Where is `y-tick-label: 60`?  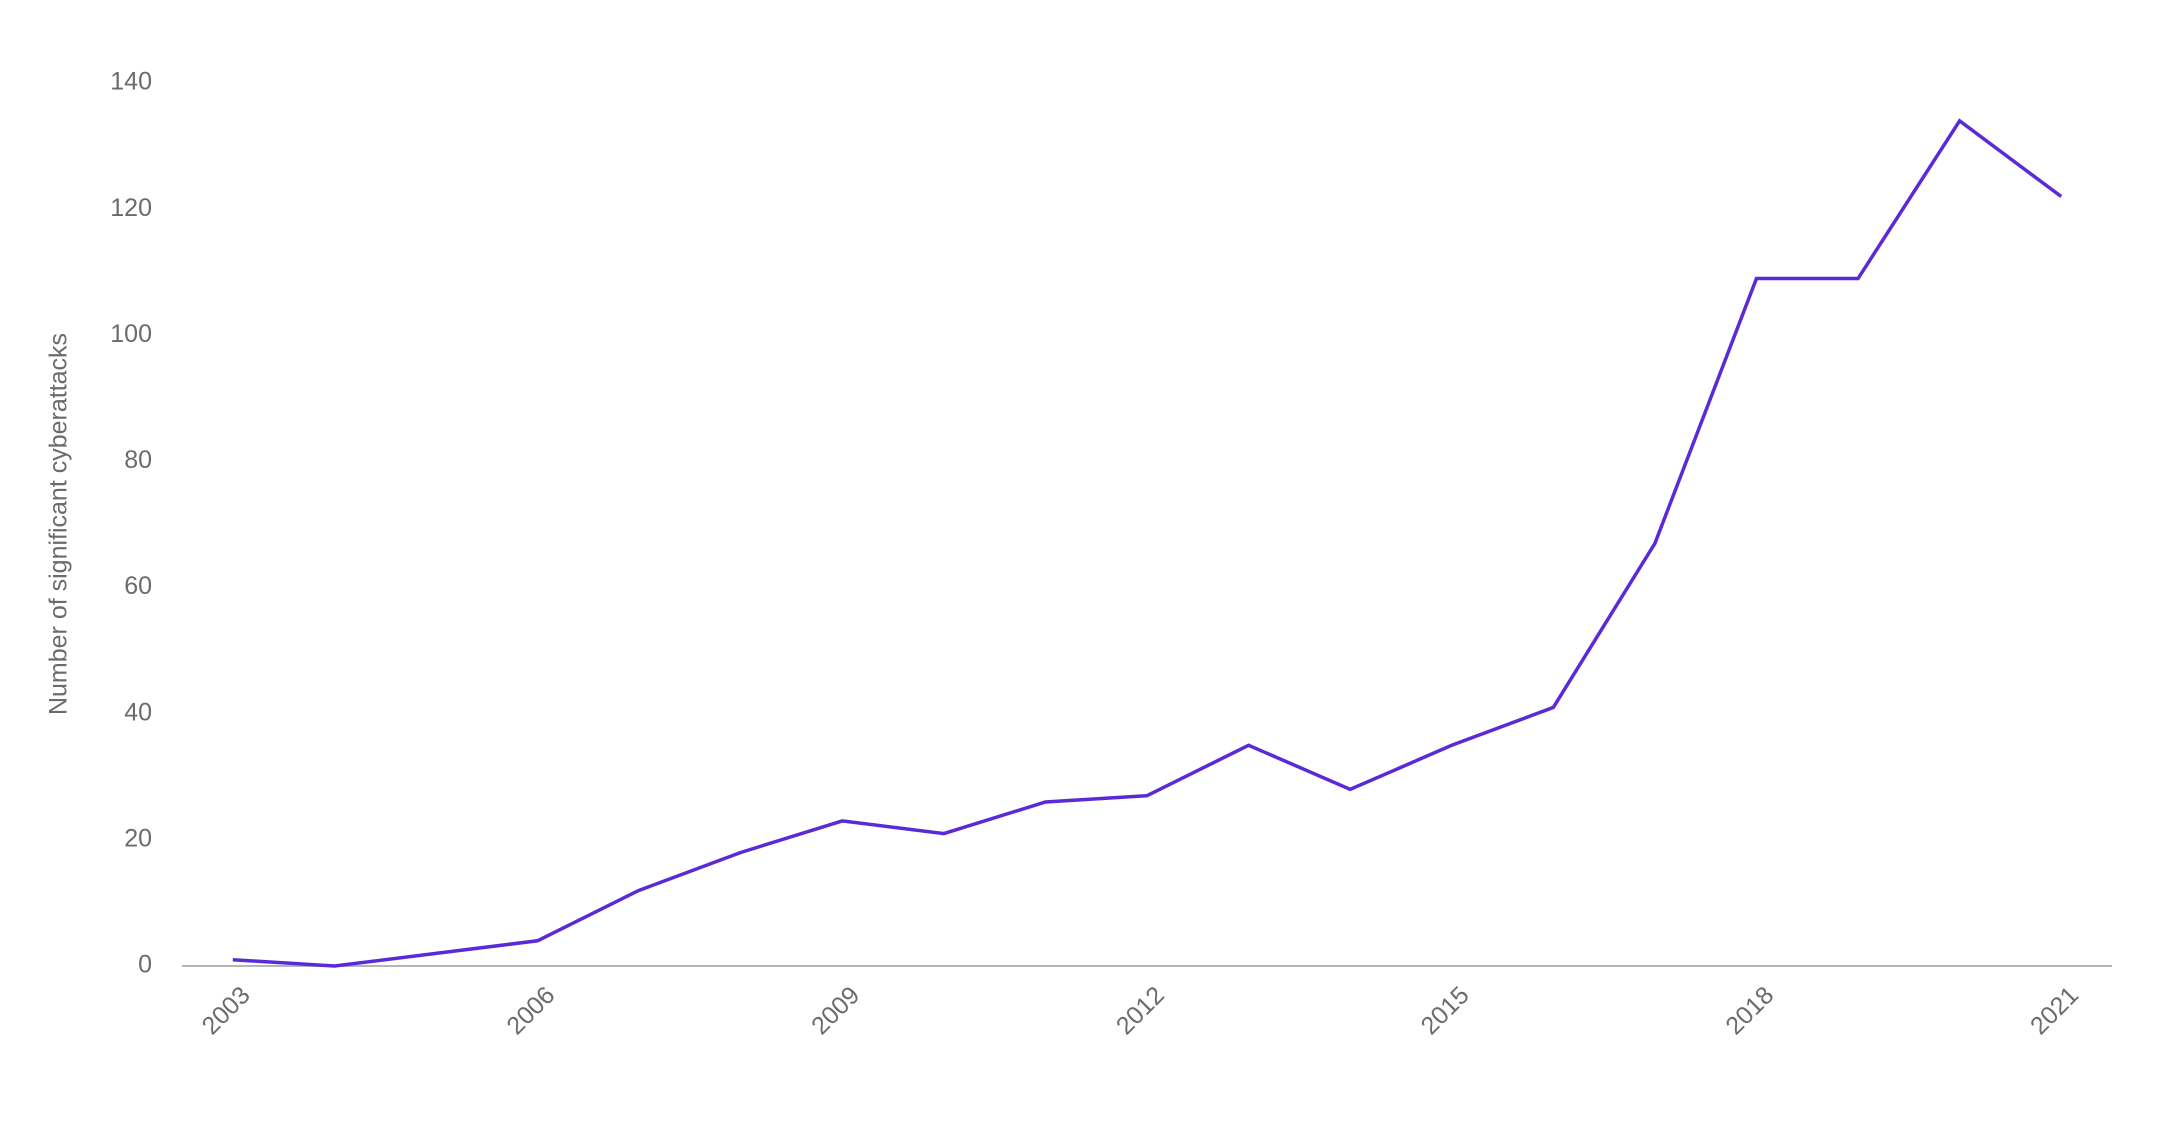 y-tick-label: 60 is located at coordinates (138, 586).